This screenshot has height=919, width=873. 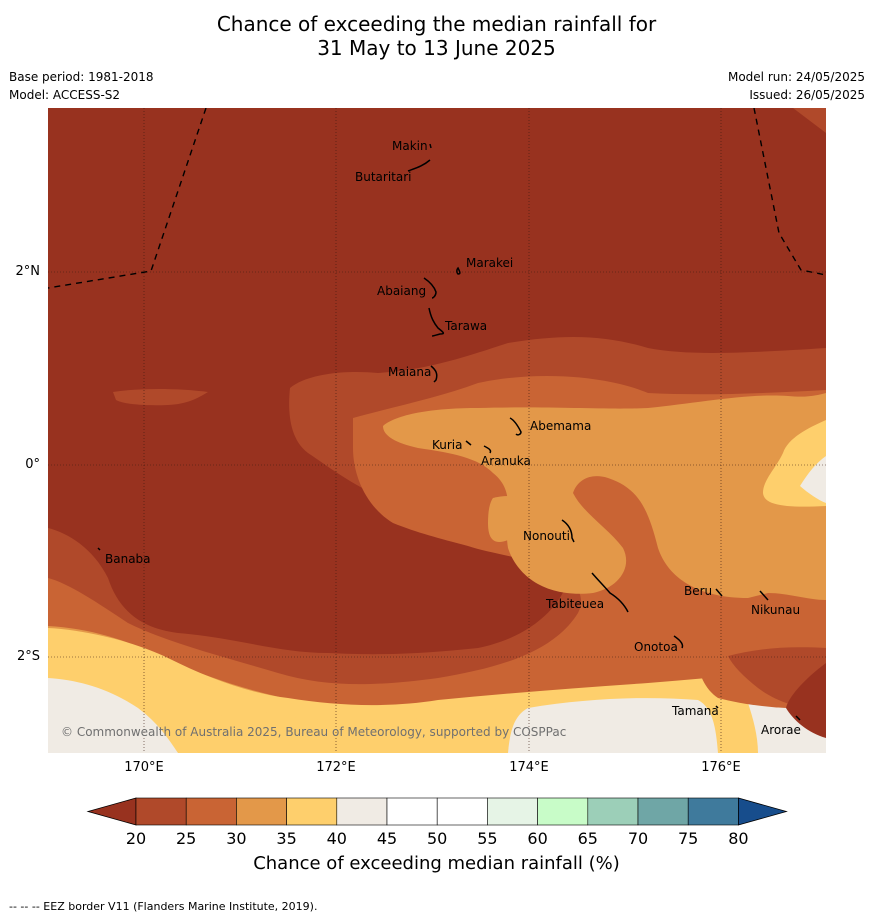 I want to click on colorbar-tick-75: 75, so click(x=688, y=838).